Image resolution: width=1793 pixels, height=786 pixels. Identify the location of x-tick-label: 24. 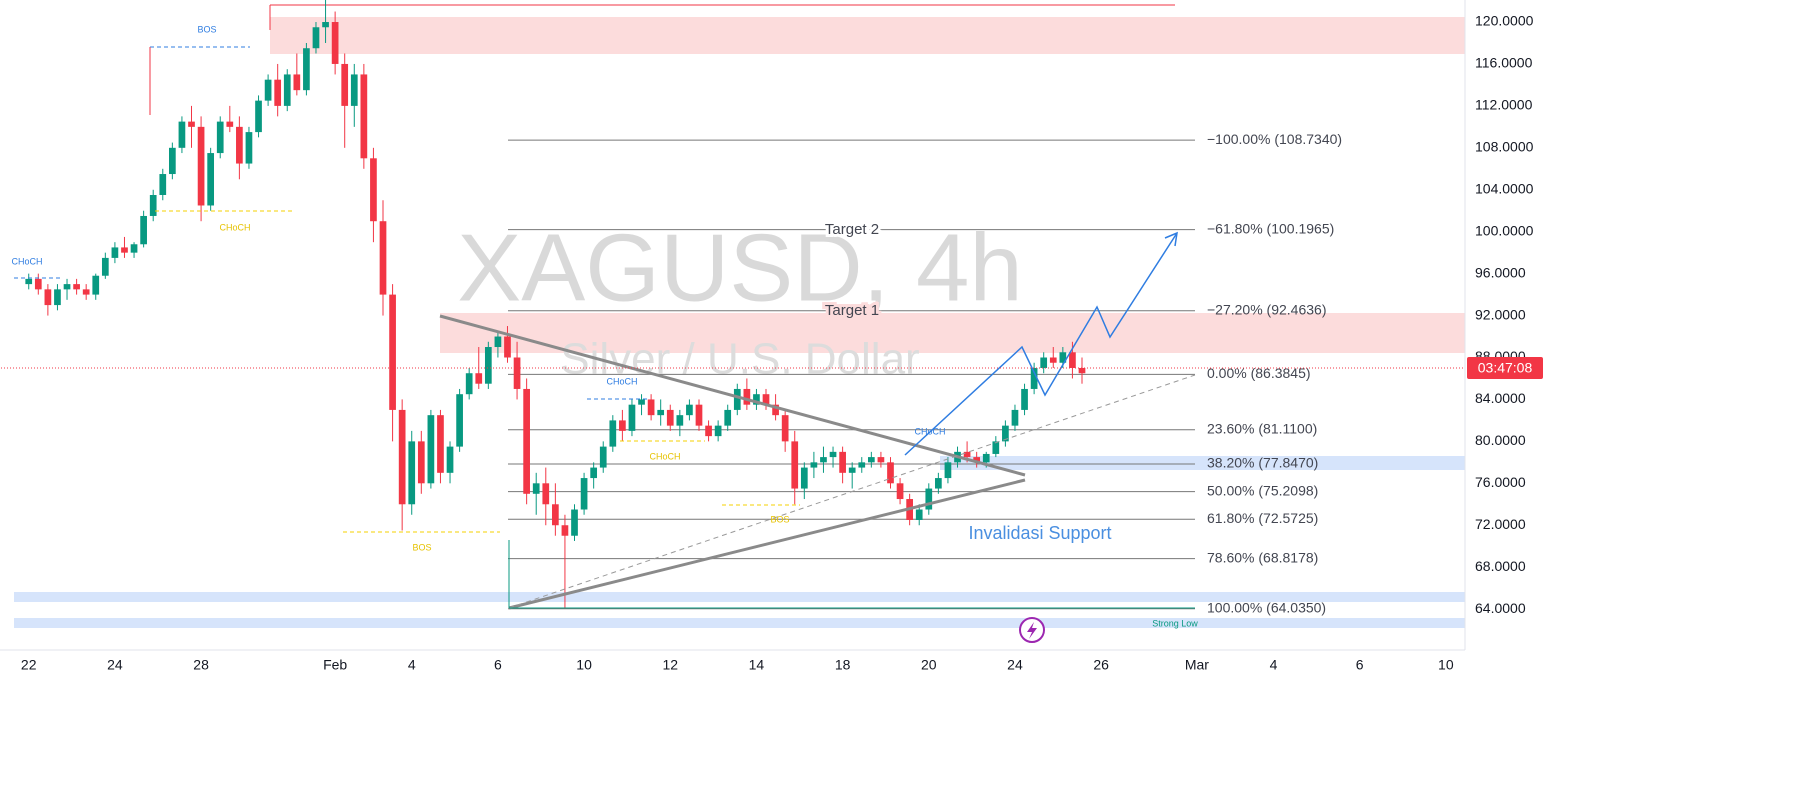
(115, 665).